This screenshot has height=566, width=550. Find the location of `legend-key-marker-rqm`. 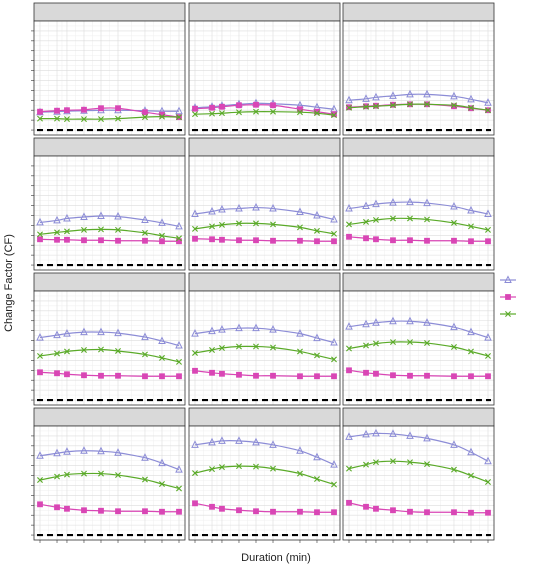

legend-key-marker-rqm is located at coordinates (508, 314).